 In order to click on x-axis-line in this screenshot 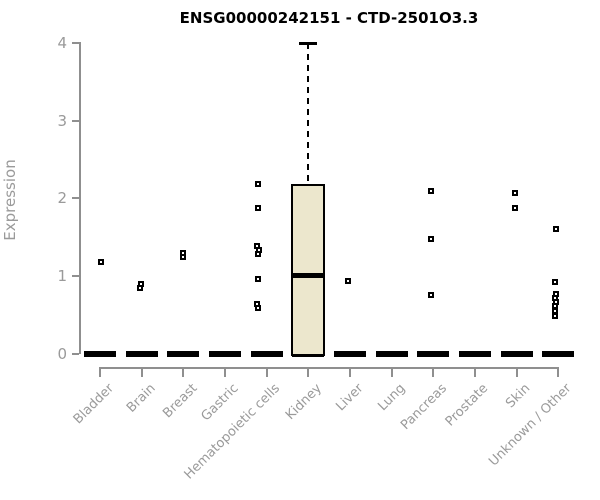, I will do `click(329, 368)`.